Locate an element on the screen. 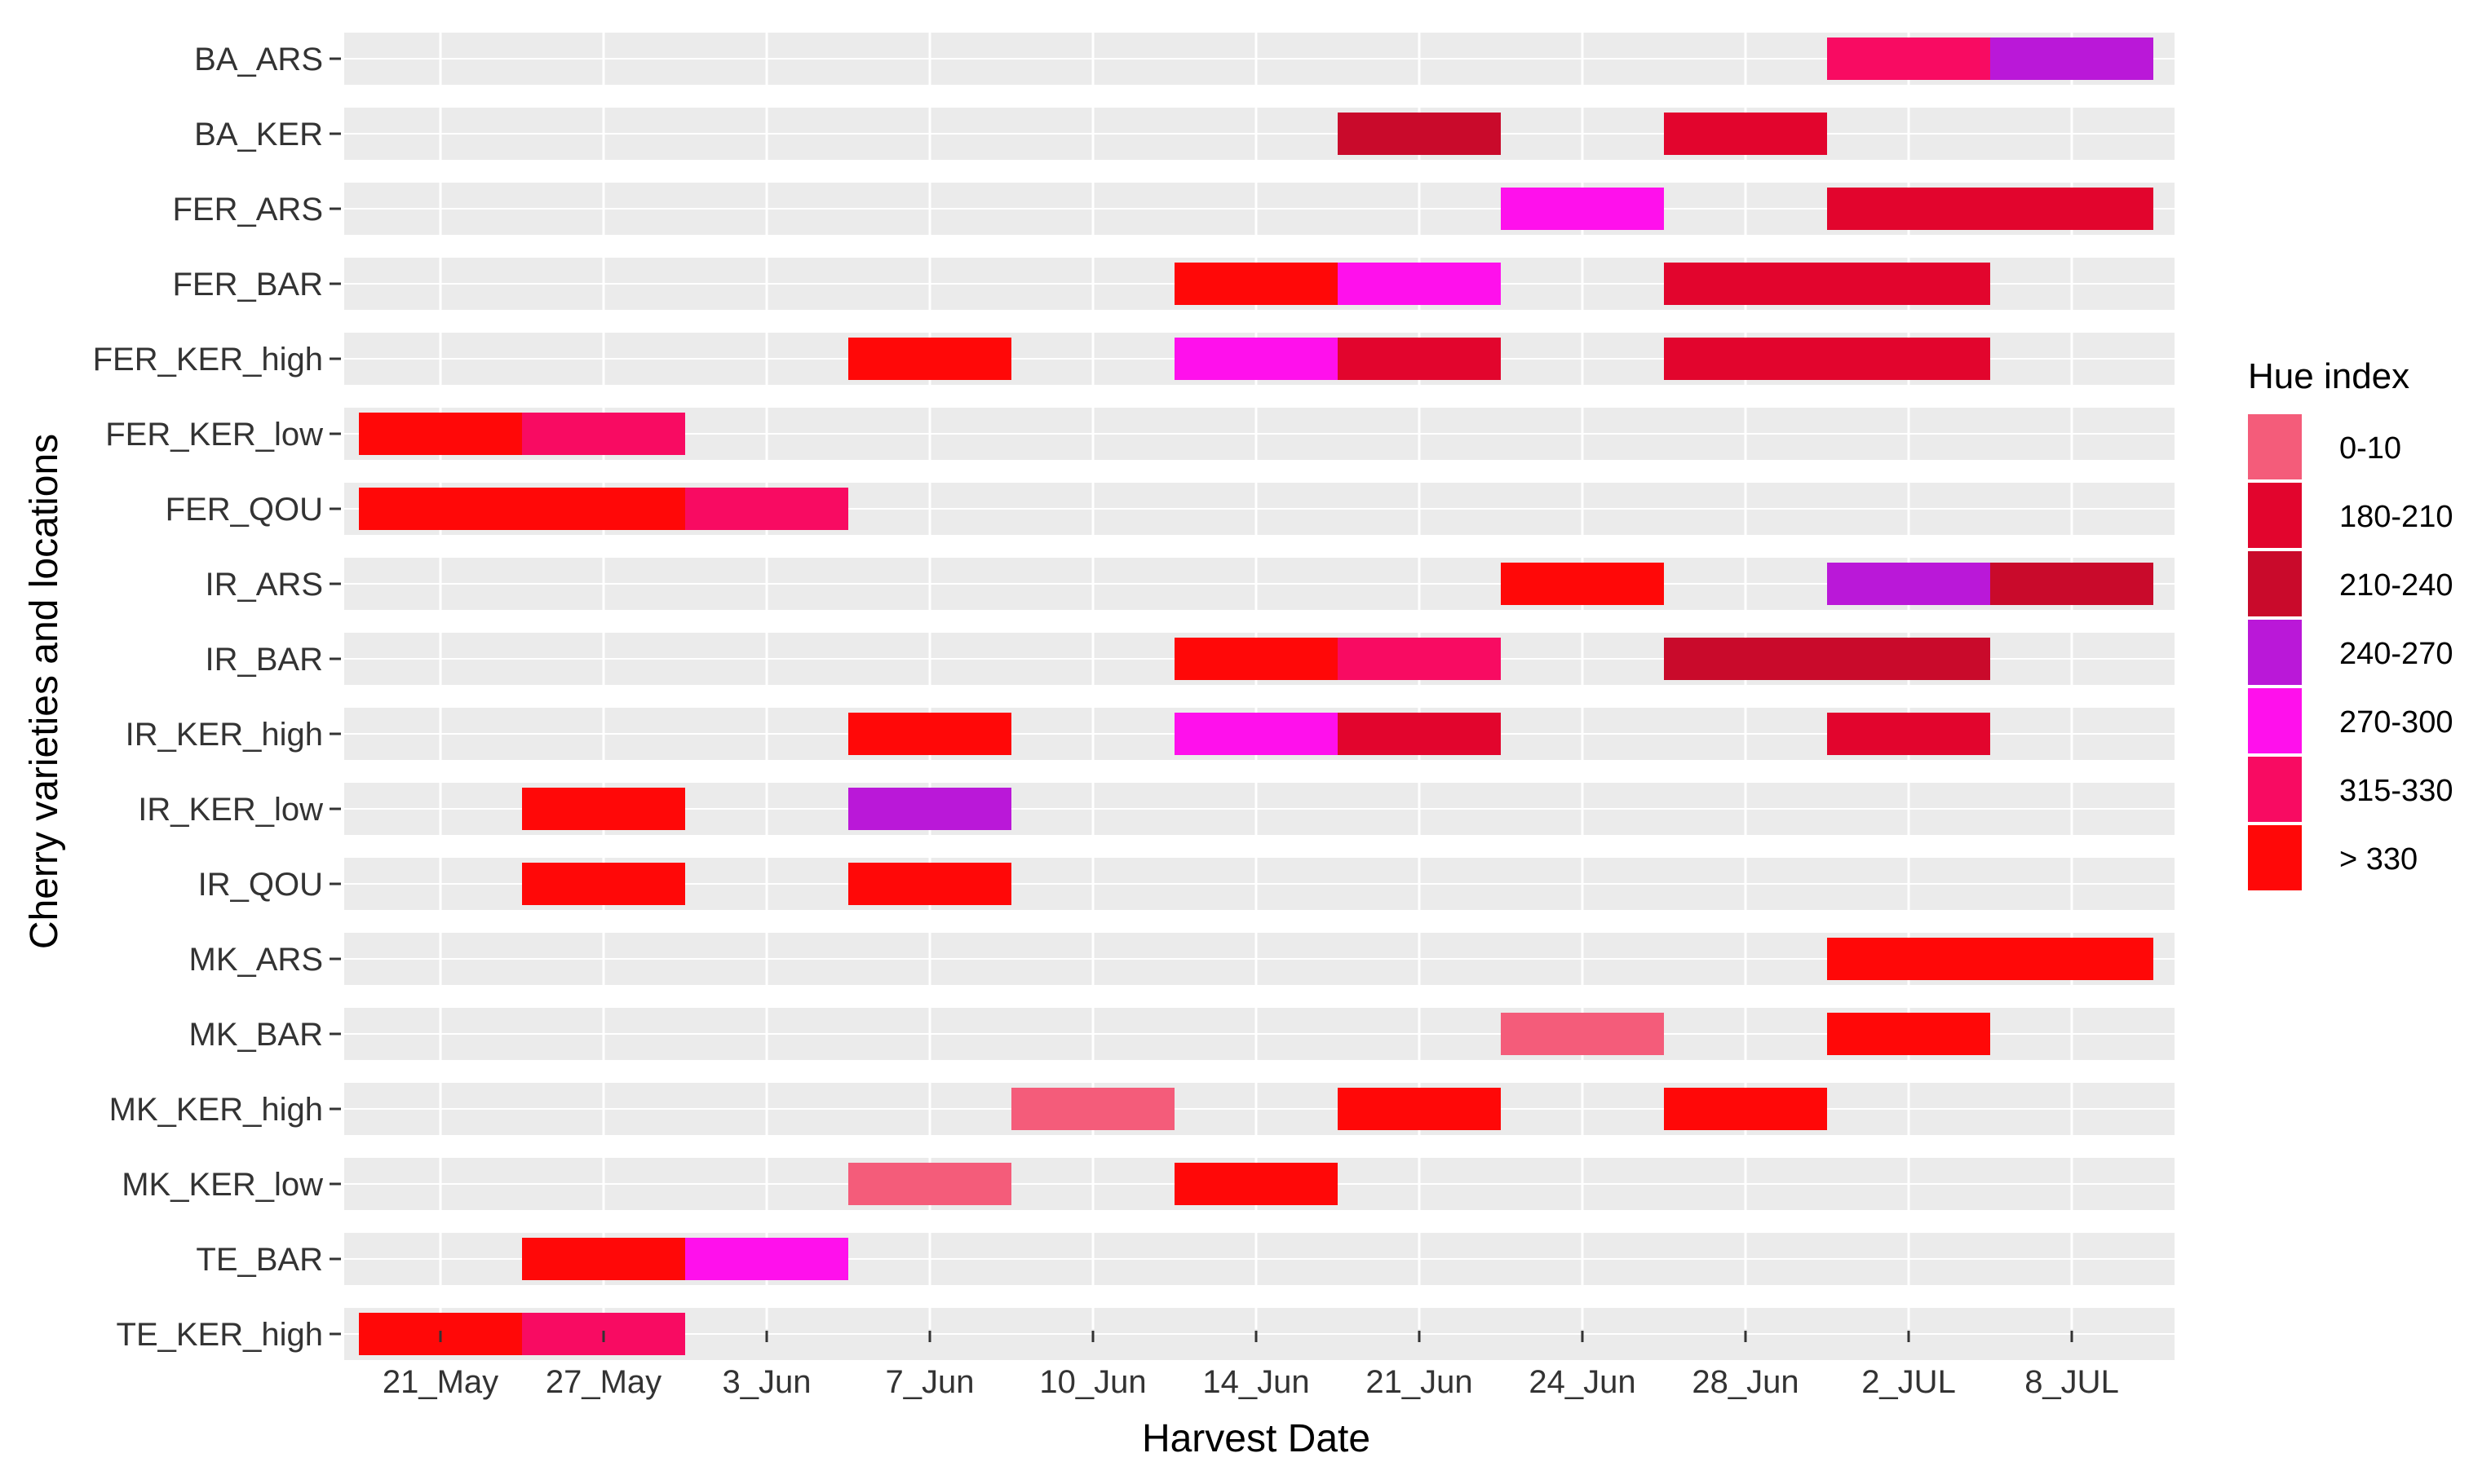 The height and width of the screenshot is (1484, 2491). y-tick-label: BA_ARS is located at coordinates (259, 59).